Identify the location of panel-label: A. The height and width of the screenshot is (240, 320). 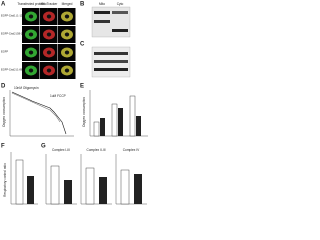
(3, 5).